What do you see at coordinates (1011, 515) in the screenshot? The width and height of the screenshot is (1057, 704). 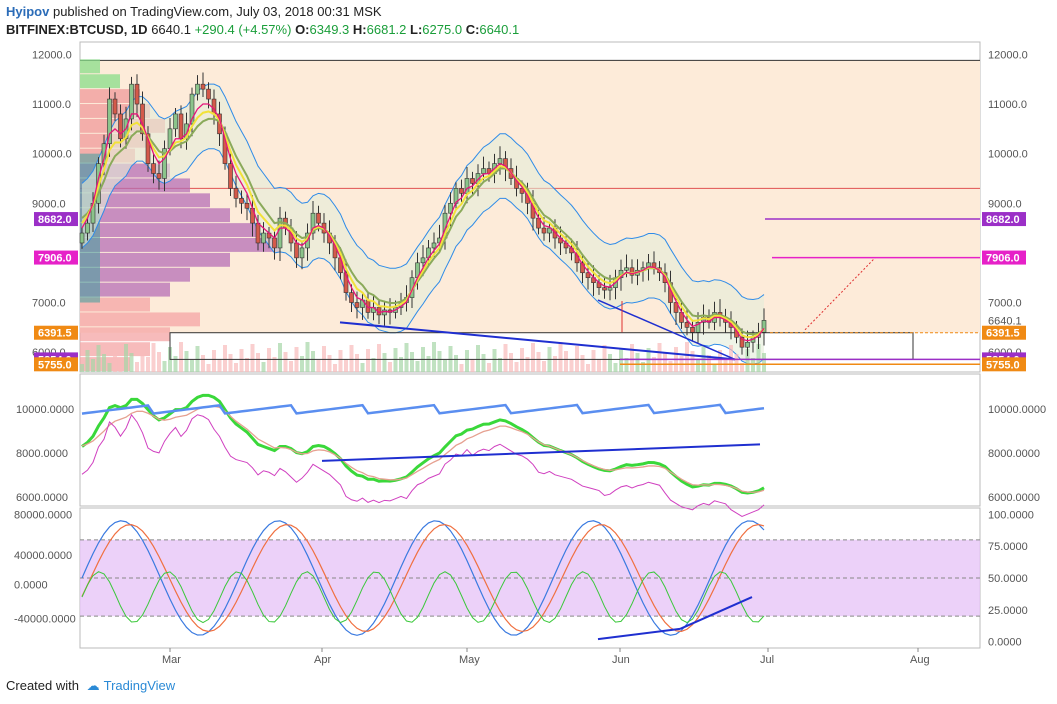 I see `stoch-axis-right-label: 100.0000` at bounding box center [1011, 515].